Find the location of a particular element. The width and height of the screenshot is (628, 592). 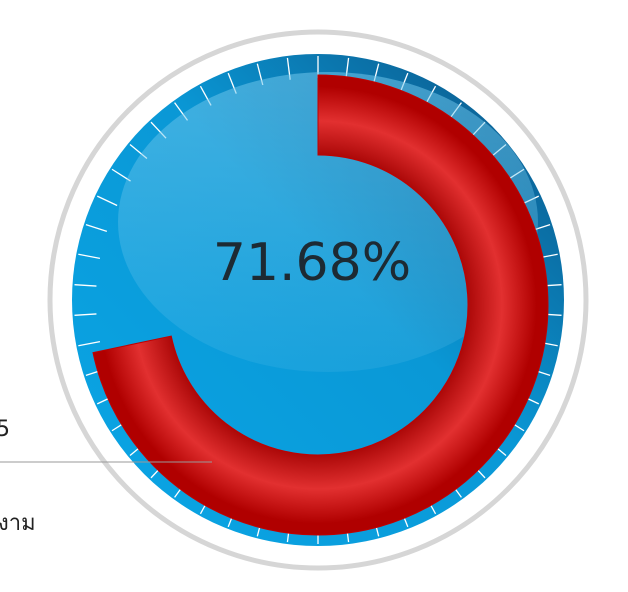

side-text: 5 is located at coordinates (5, 429).